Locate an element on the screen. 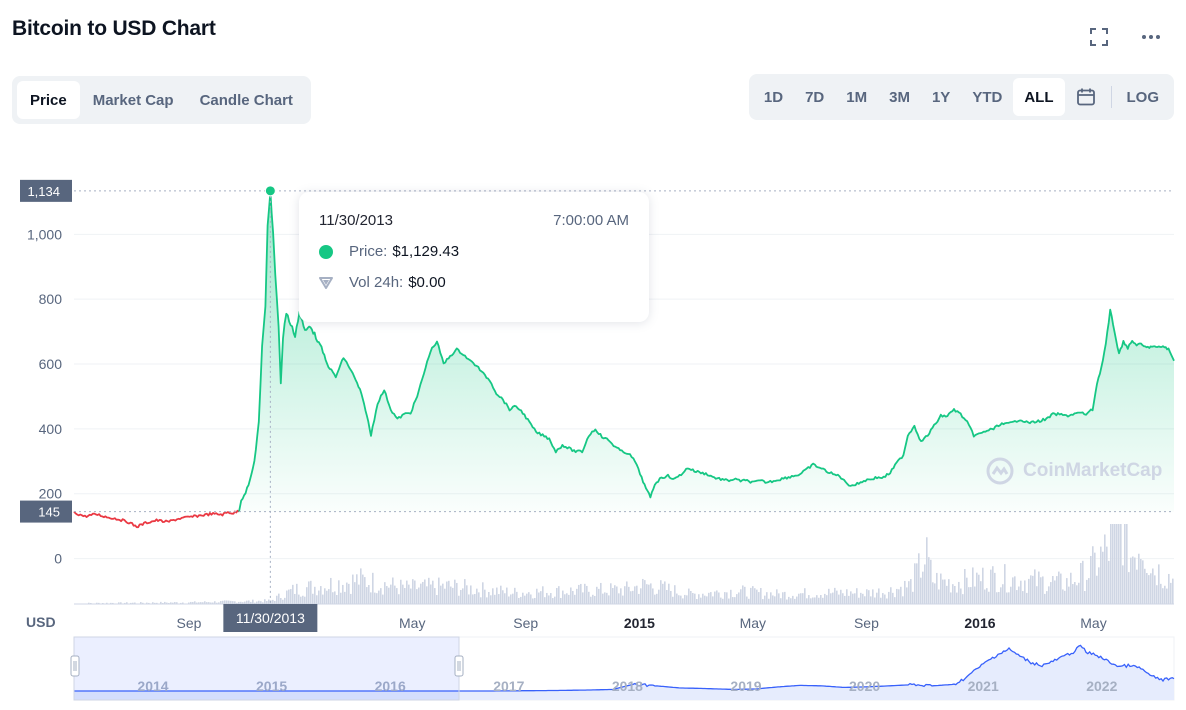  calendar-button is located at coordinates (1086, 97).